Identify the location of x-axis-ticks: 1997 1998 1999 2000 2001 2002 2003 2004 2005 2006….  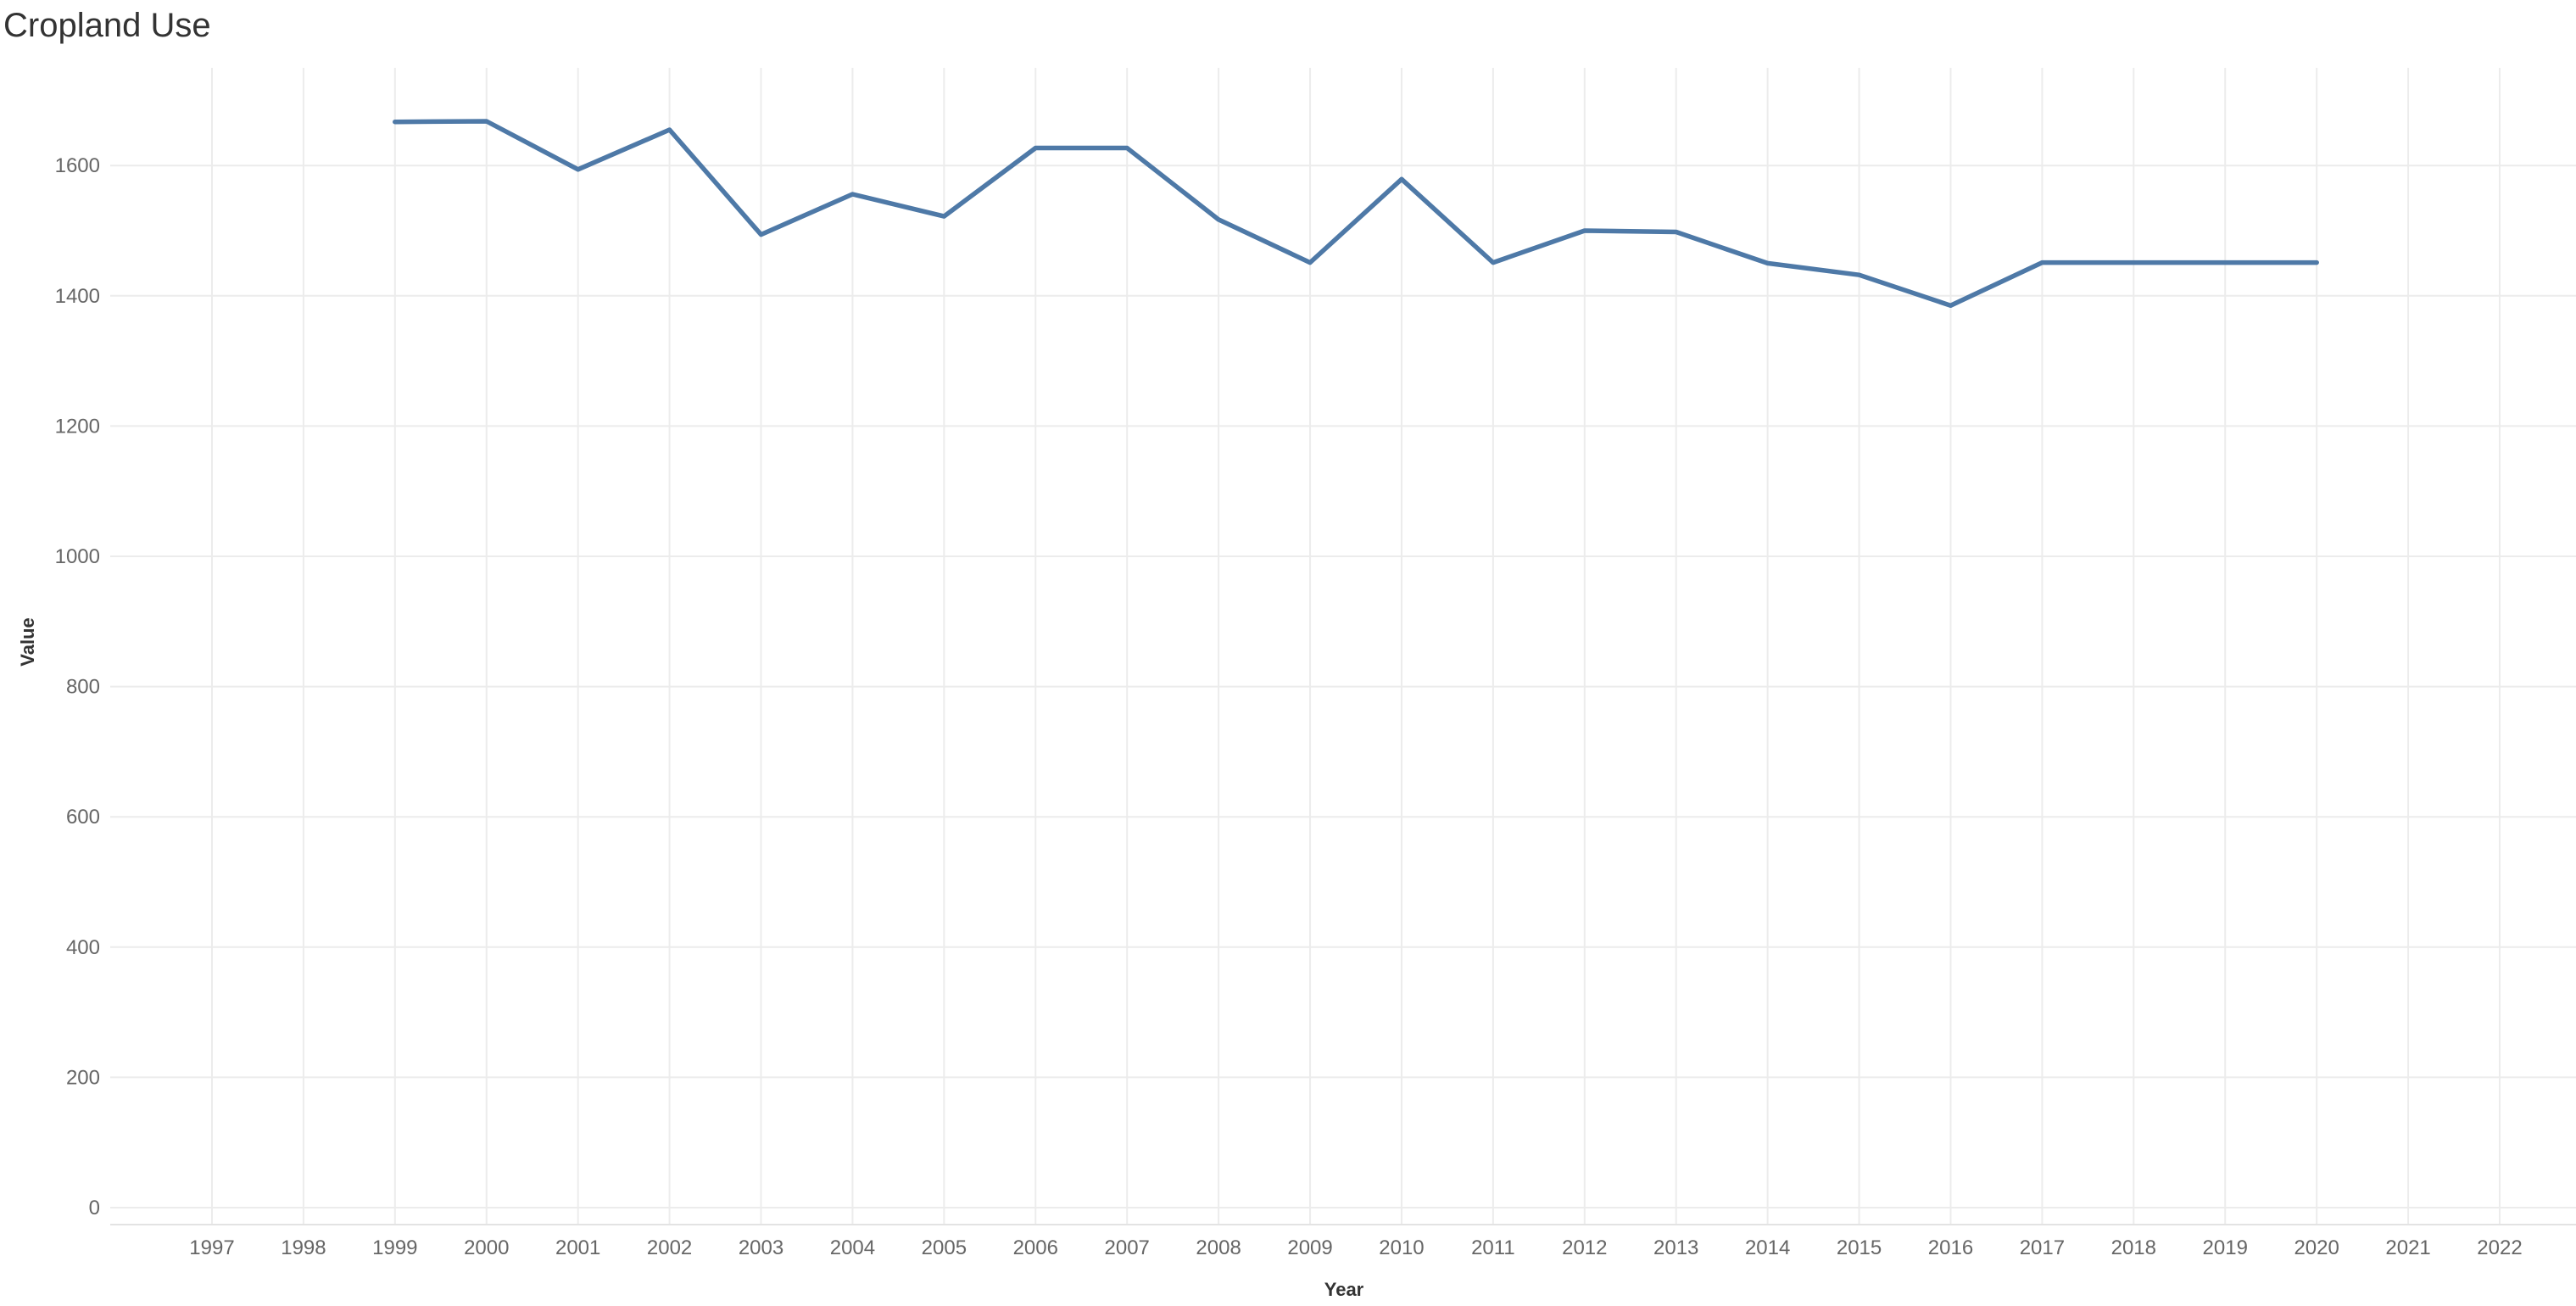
(1355, 1247).